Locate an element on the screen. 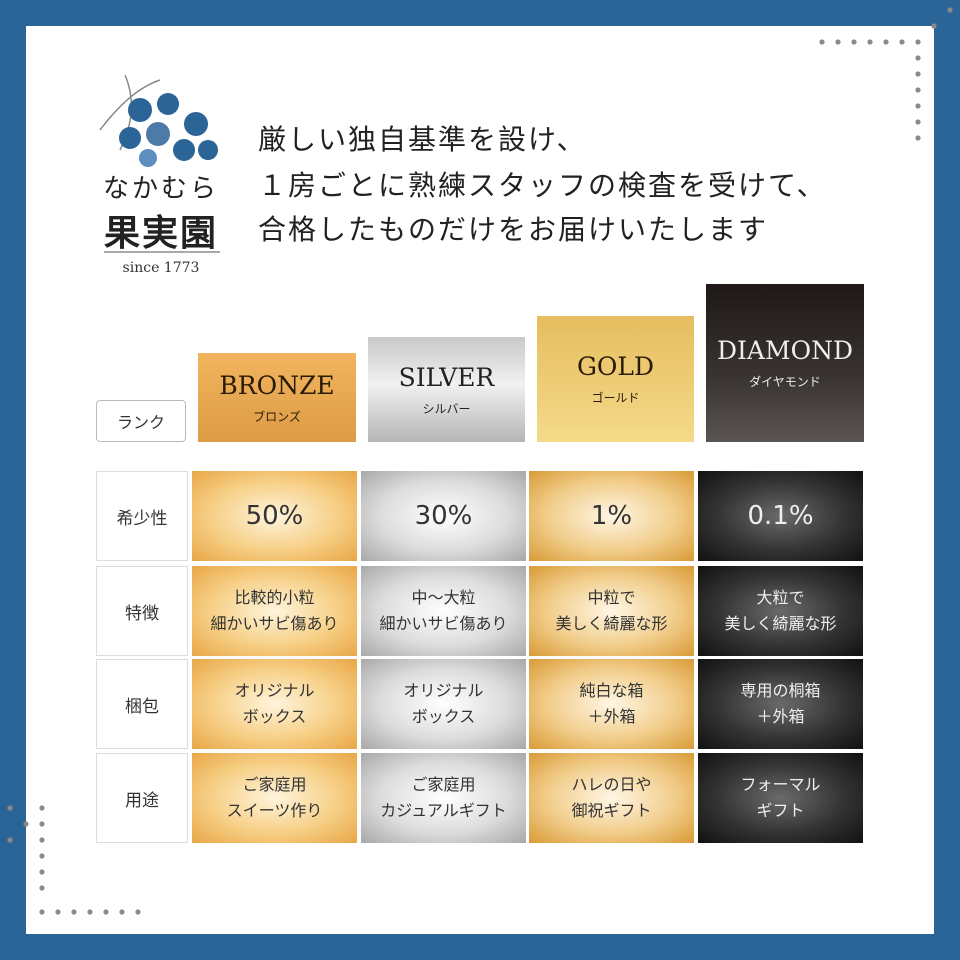  rank-name: BRONZE is located at coordinates (277, 385).